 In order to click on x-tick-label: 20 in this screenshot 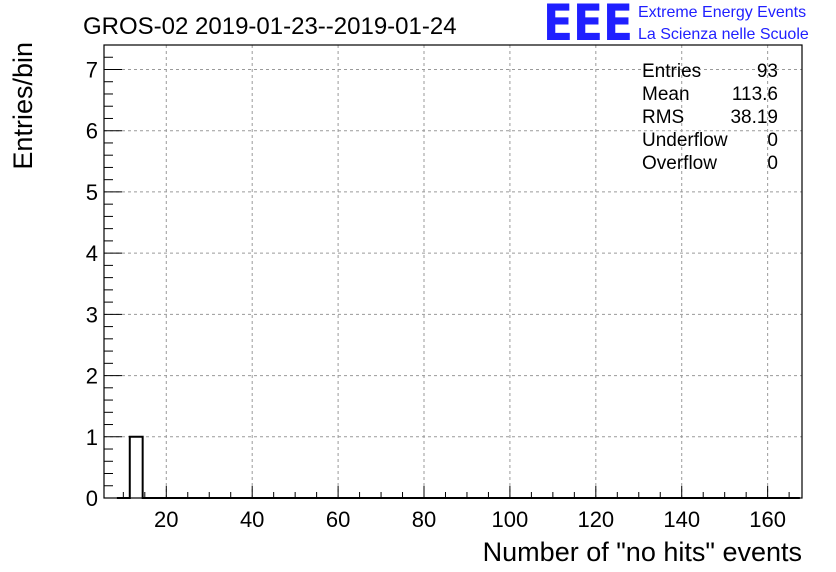, I will do `click(166, 519)`.